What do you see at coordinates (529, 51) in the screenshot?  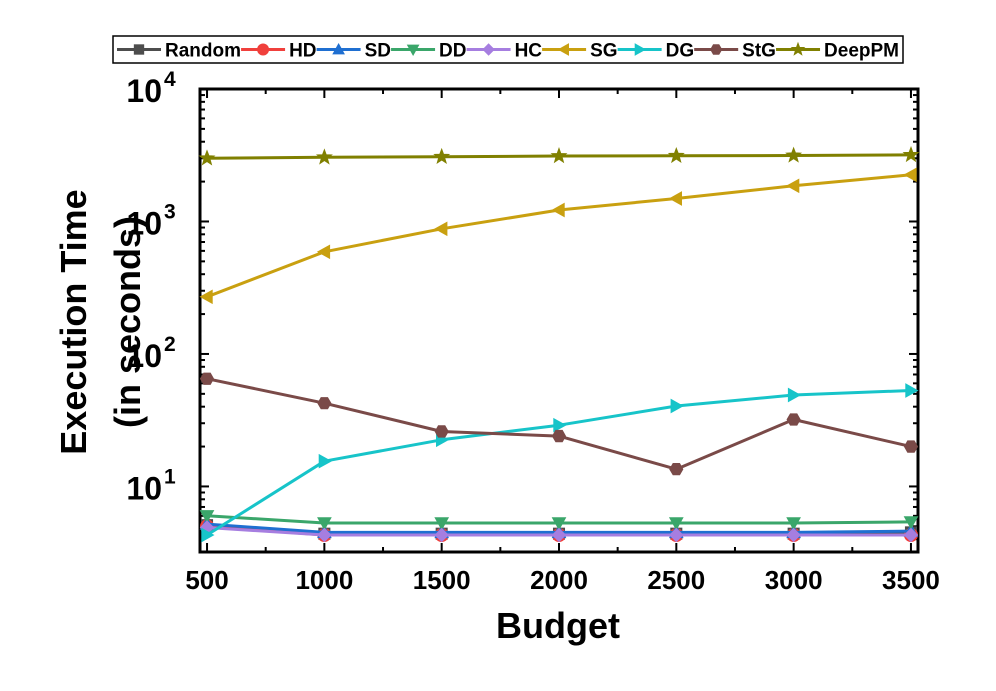 I see `legend-label-hc: HC` at bounding box center [529, 51].